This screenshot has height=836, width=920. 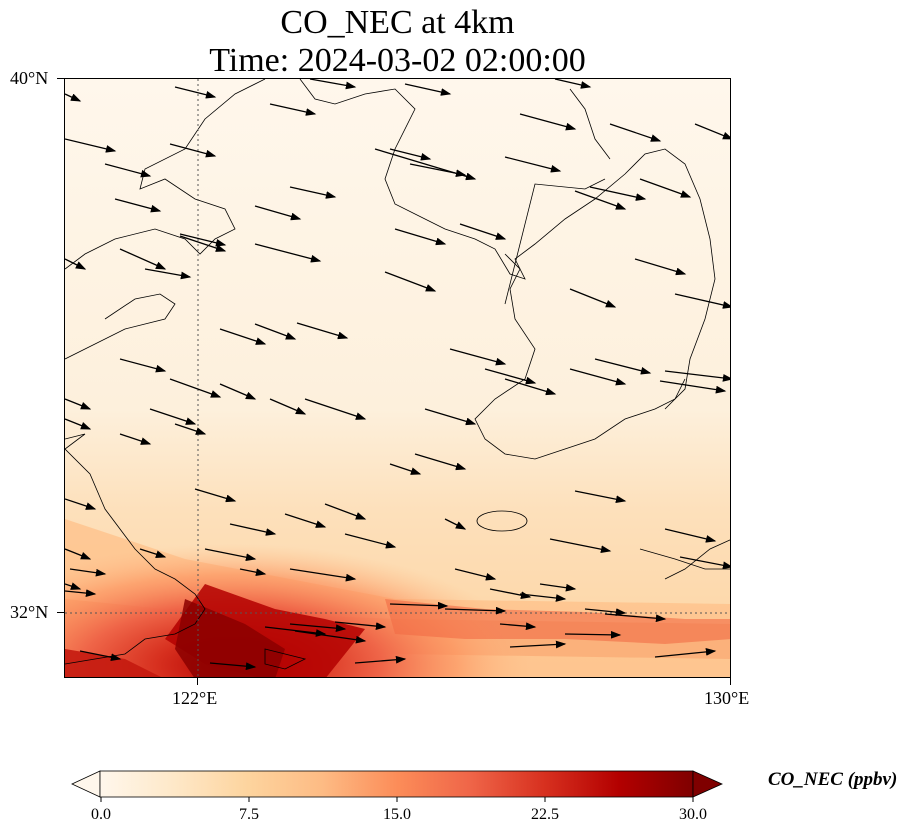 I want to click on colorbar-gradient, so click(x=396, y=784).